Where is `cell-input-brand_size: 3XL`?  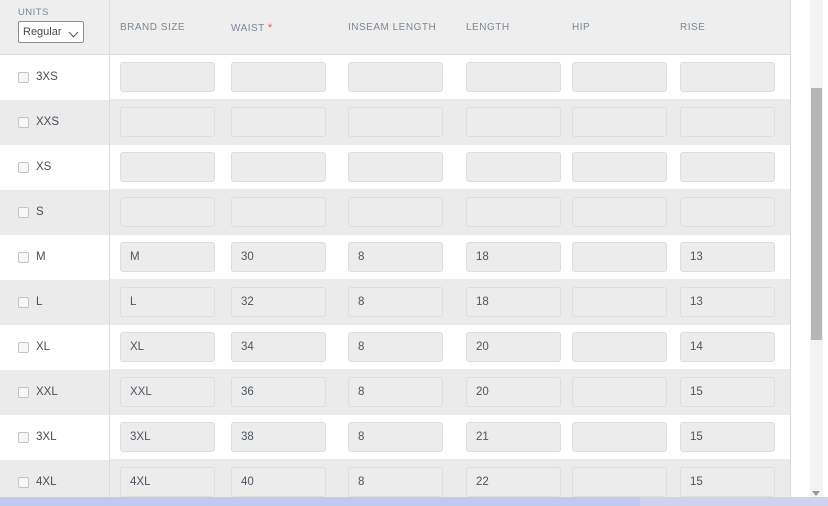
cell-input-brand_size: 3XL is located at coordinates (167, 437).